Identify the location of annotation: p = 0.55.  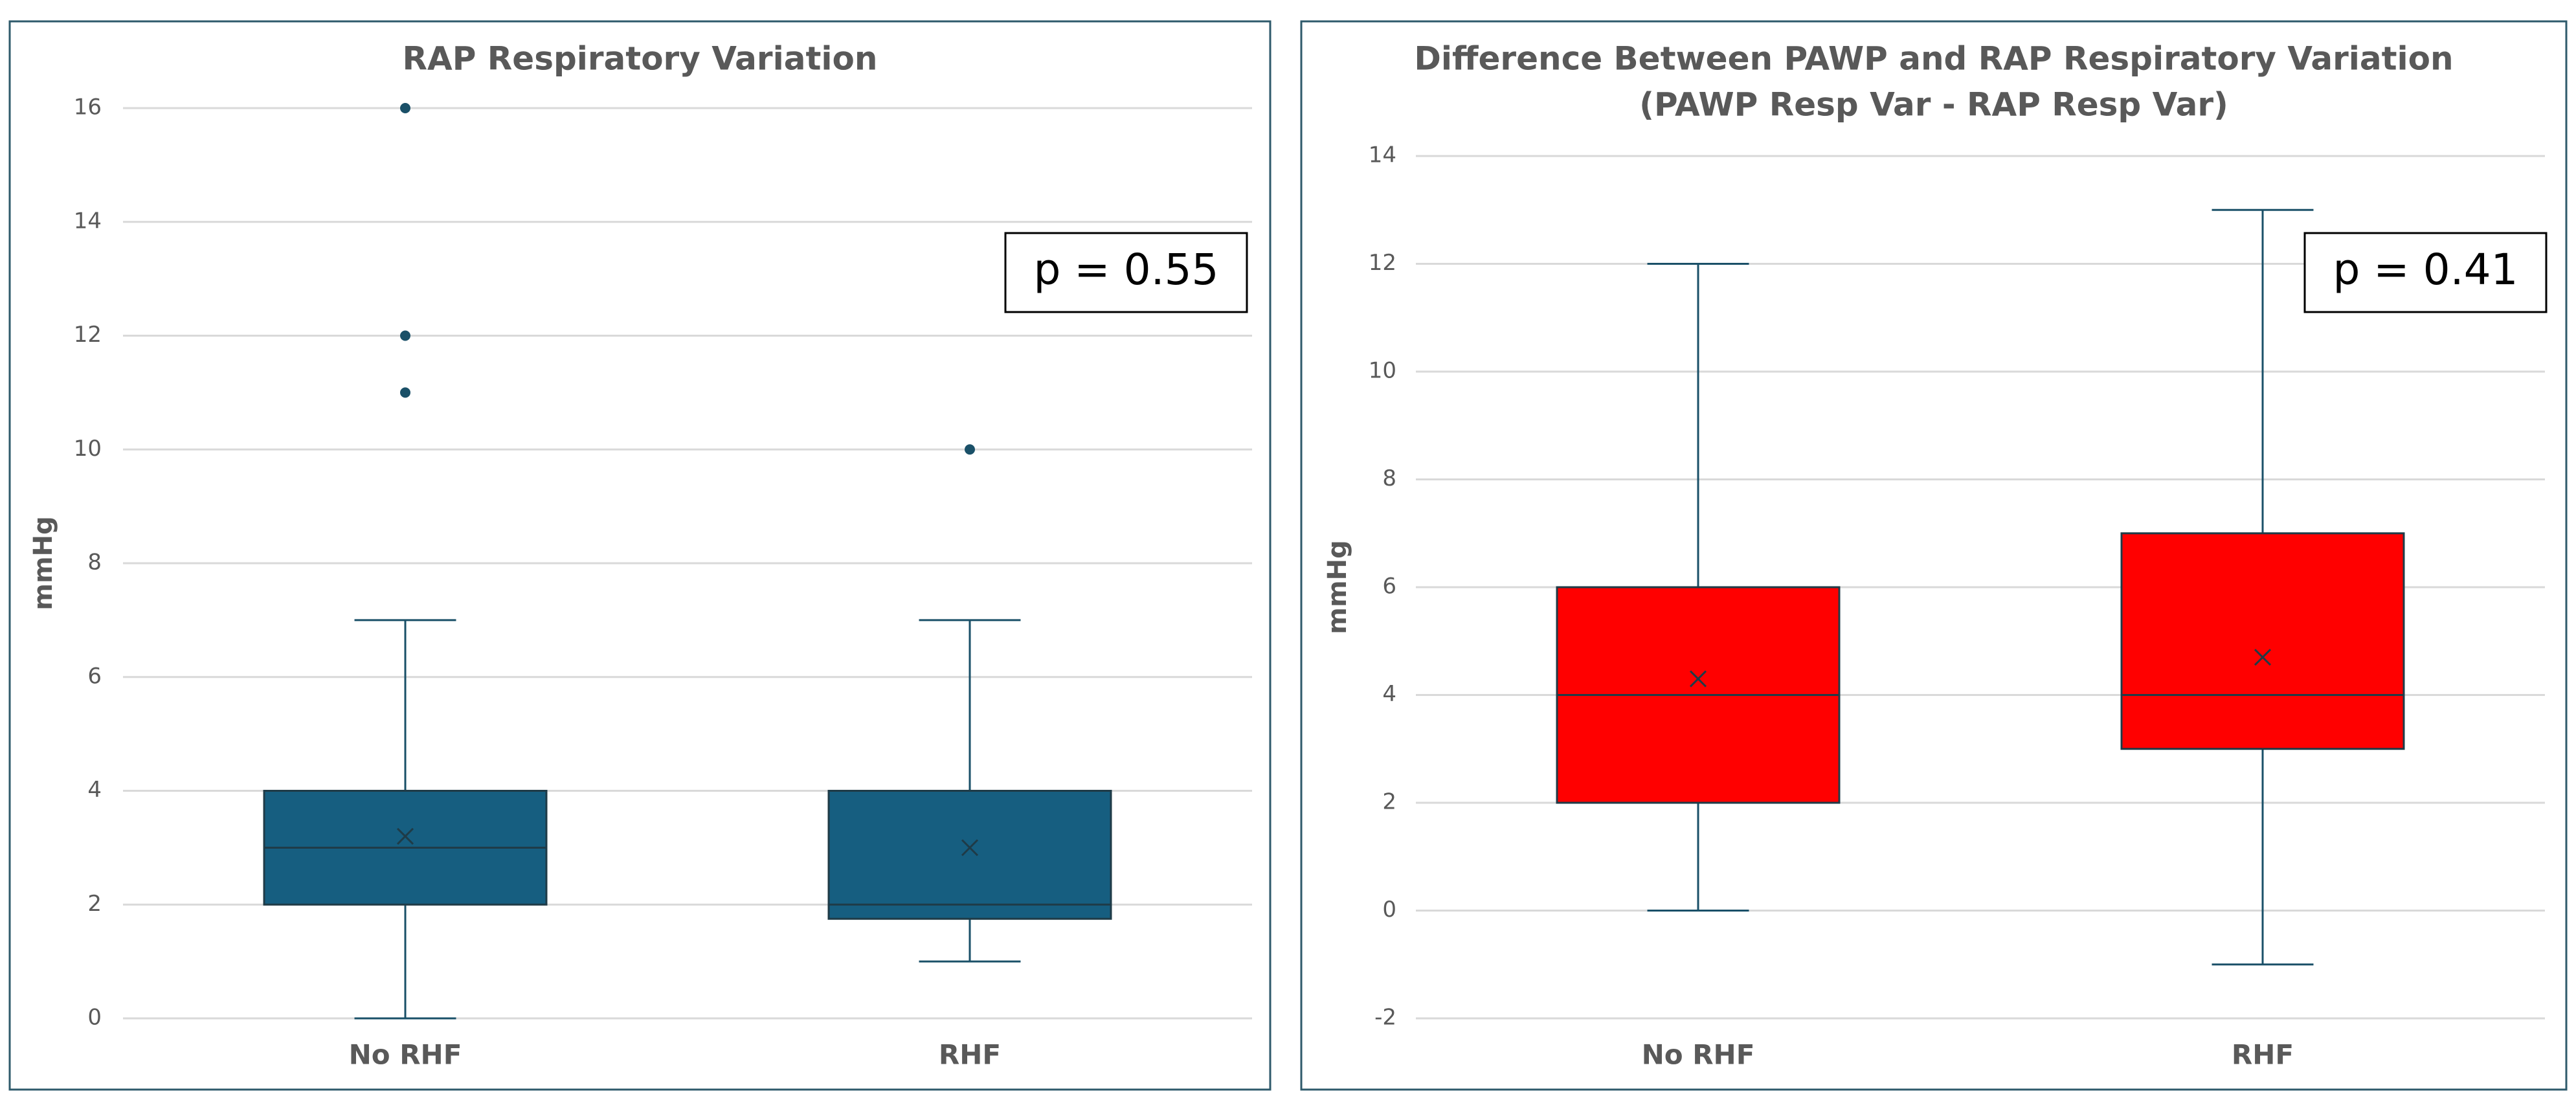
(1125, 270).